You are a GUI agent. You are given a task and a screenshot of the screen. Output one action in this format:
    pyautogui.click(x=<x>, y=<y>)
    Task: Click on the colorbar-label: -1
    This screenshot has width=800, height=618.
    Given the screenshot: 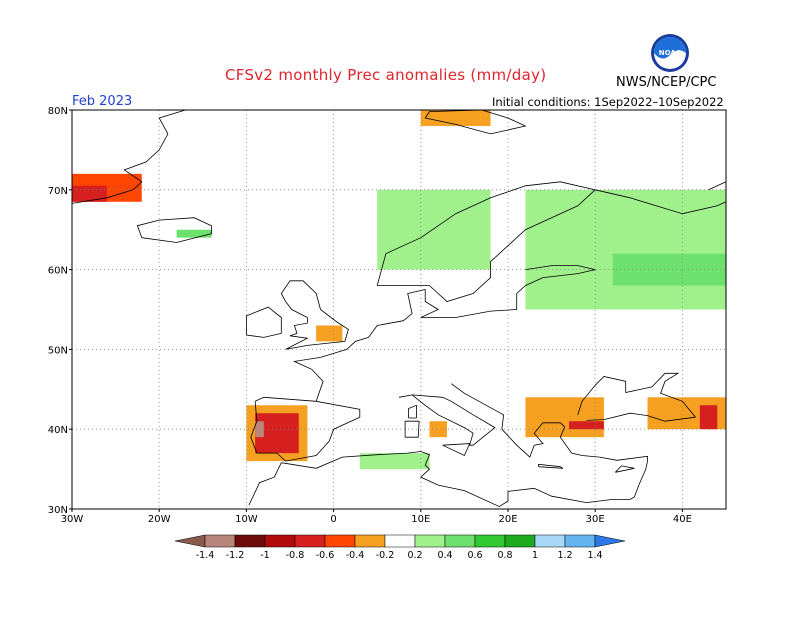 What is the action you would take?
    pyautogui.click(x=264, y=555)
    